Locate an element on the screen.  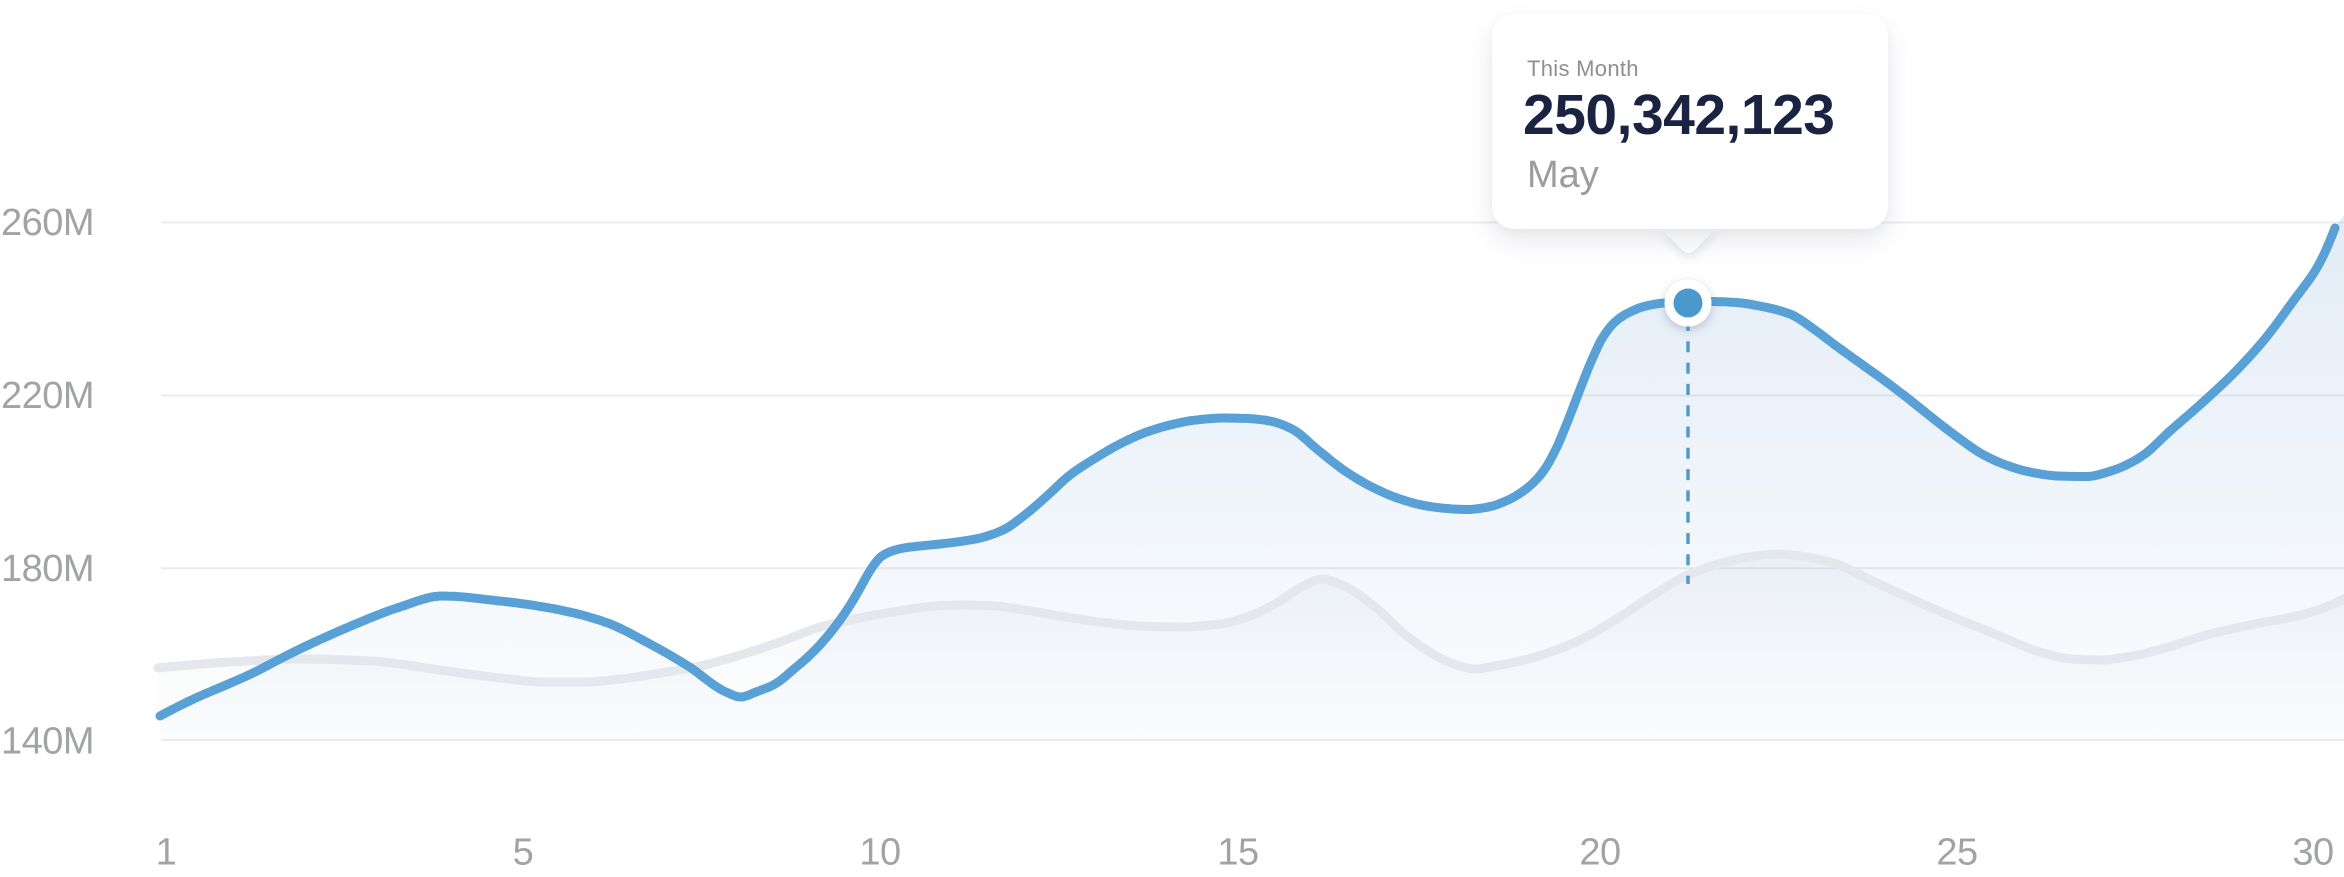
svg-text: 30 is located at coordinates (2312, 853).